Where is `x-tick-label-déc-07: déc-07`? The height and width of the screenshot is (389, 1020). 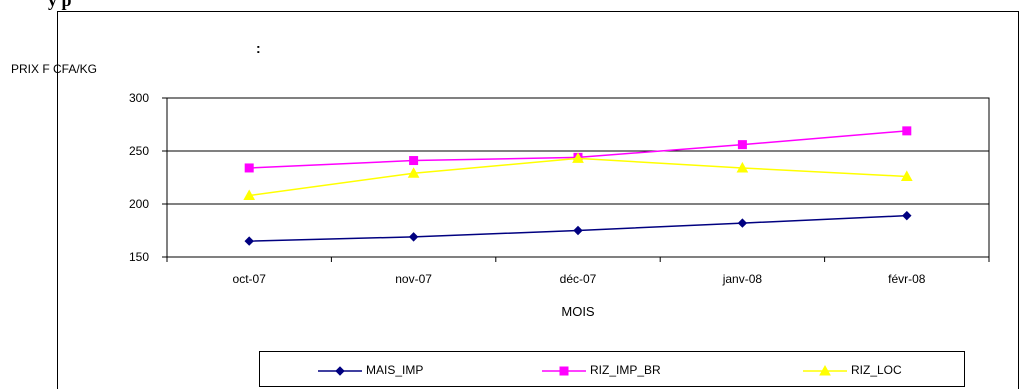
x-tick-label-déc-07: déc-07 is located at coordinates (578, 279).